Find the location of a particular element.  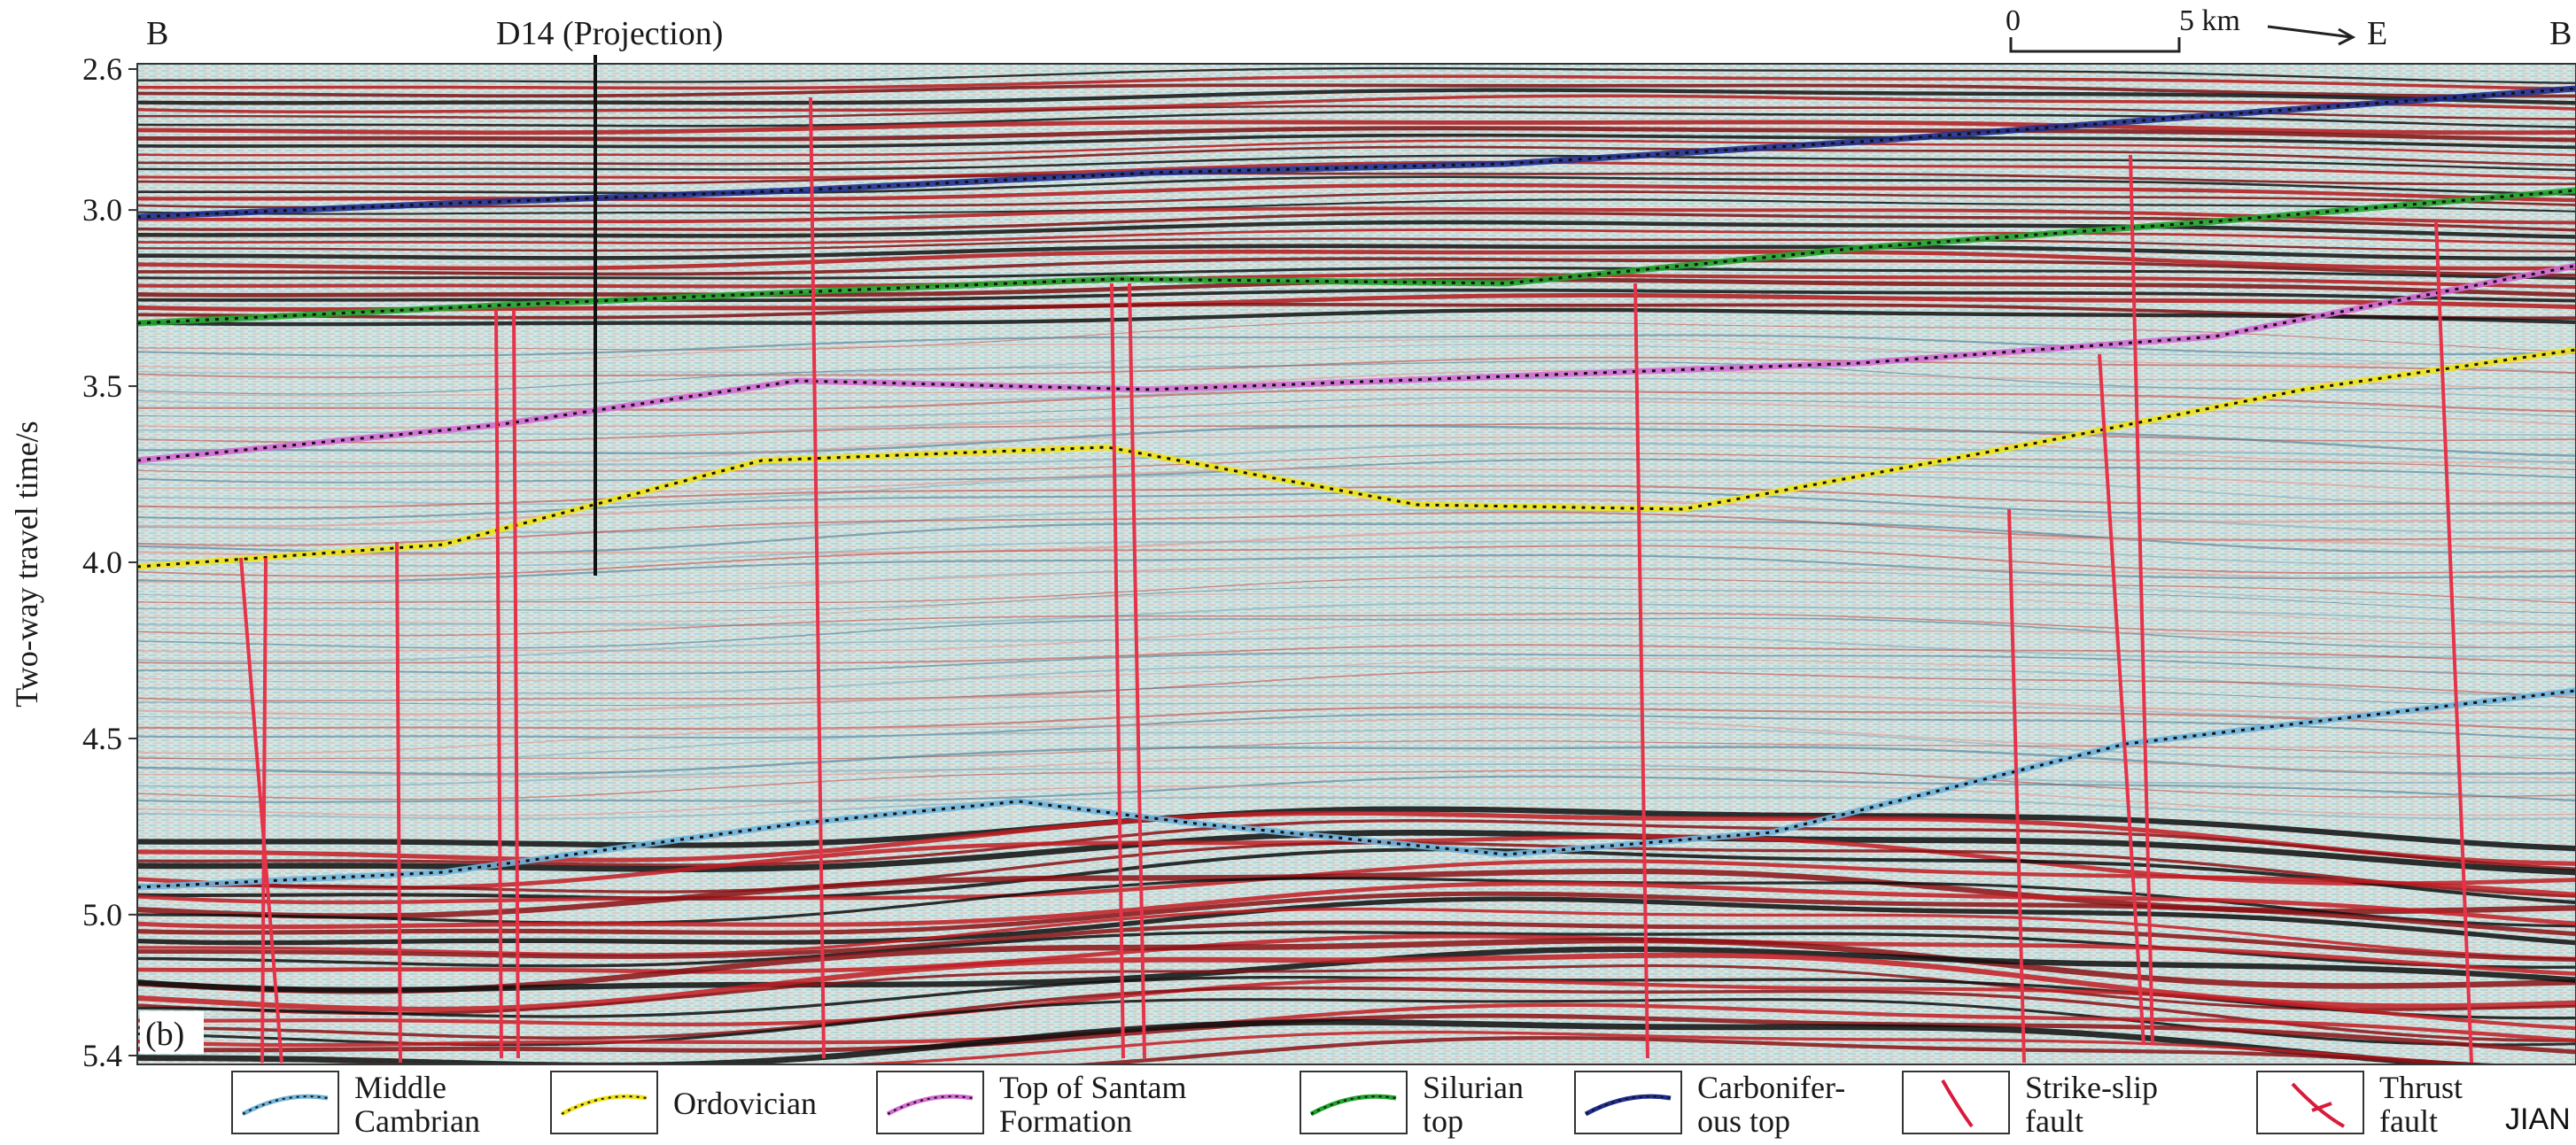

scale-bar: 0 5 km E is located at coordinates (2196, 28).